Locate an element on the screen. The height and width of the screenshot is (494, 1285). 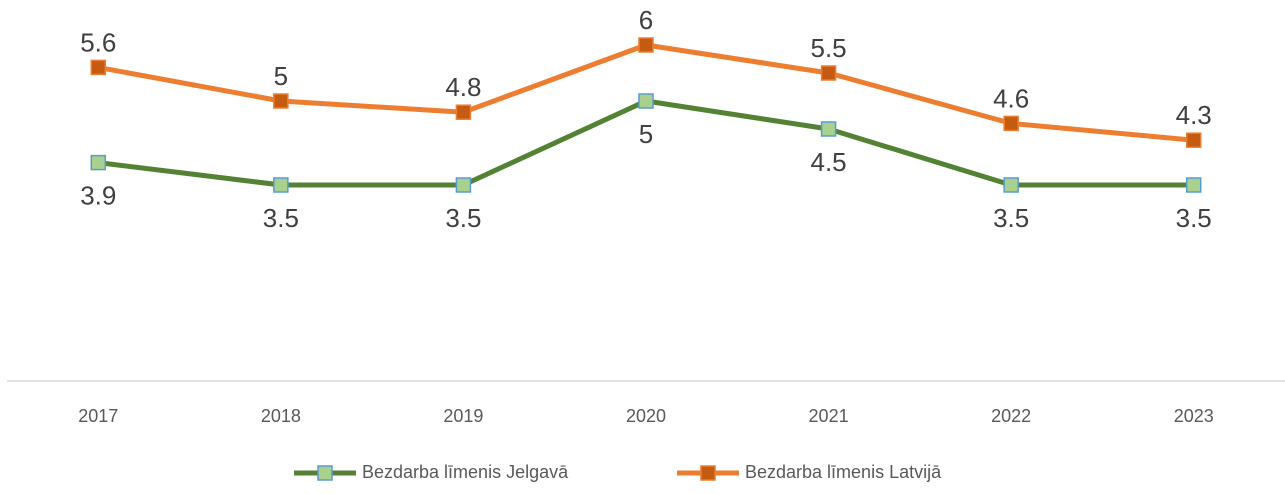
data-label: 4.8 is located at coordinates (463, 87).